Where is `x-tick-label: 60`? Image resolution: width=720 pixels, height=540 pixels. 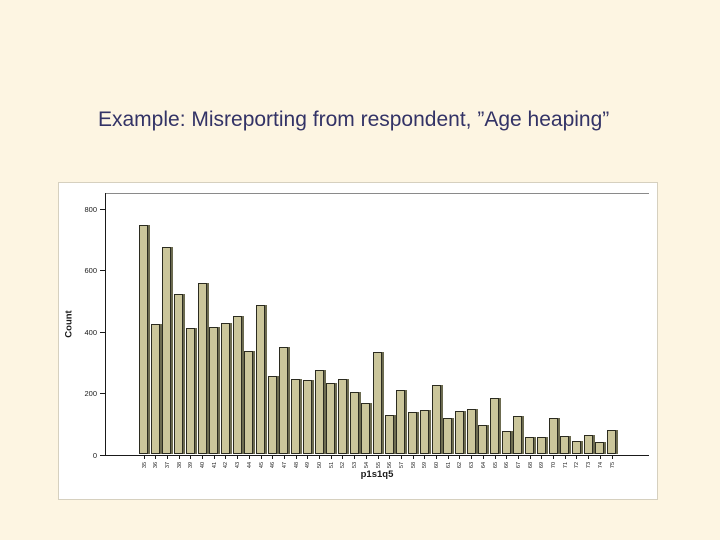
x-tick-label: 60 is located at coordinates (437, 465).